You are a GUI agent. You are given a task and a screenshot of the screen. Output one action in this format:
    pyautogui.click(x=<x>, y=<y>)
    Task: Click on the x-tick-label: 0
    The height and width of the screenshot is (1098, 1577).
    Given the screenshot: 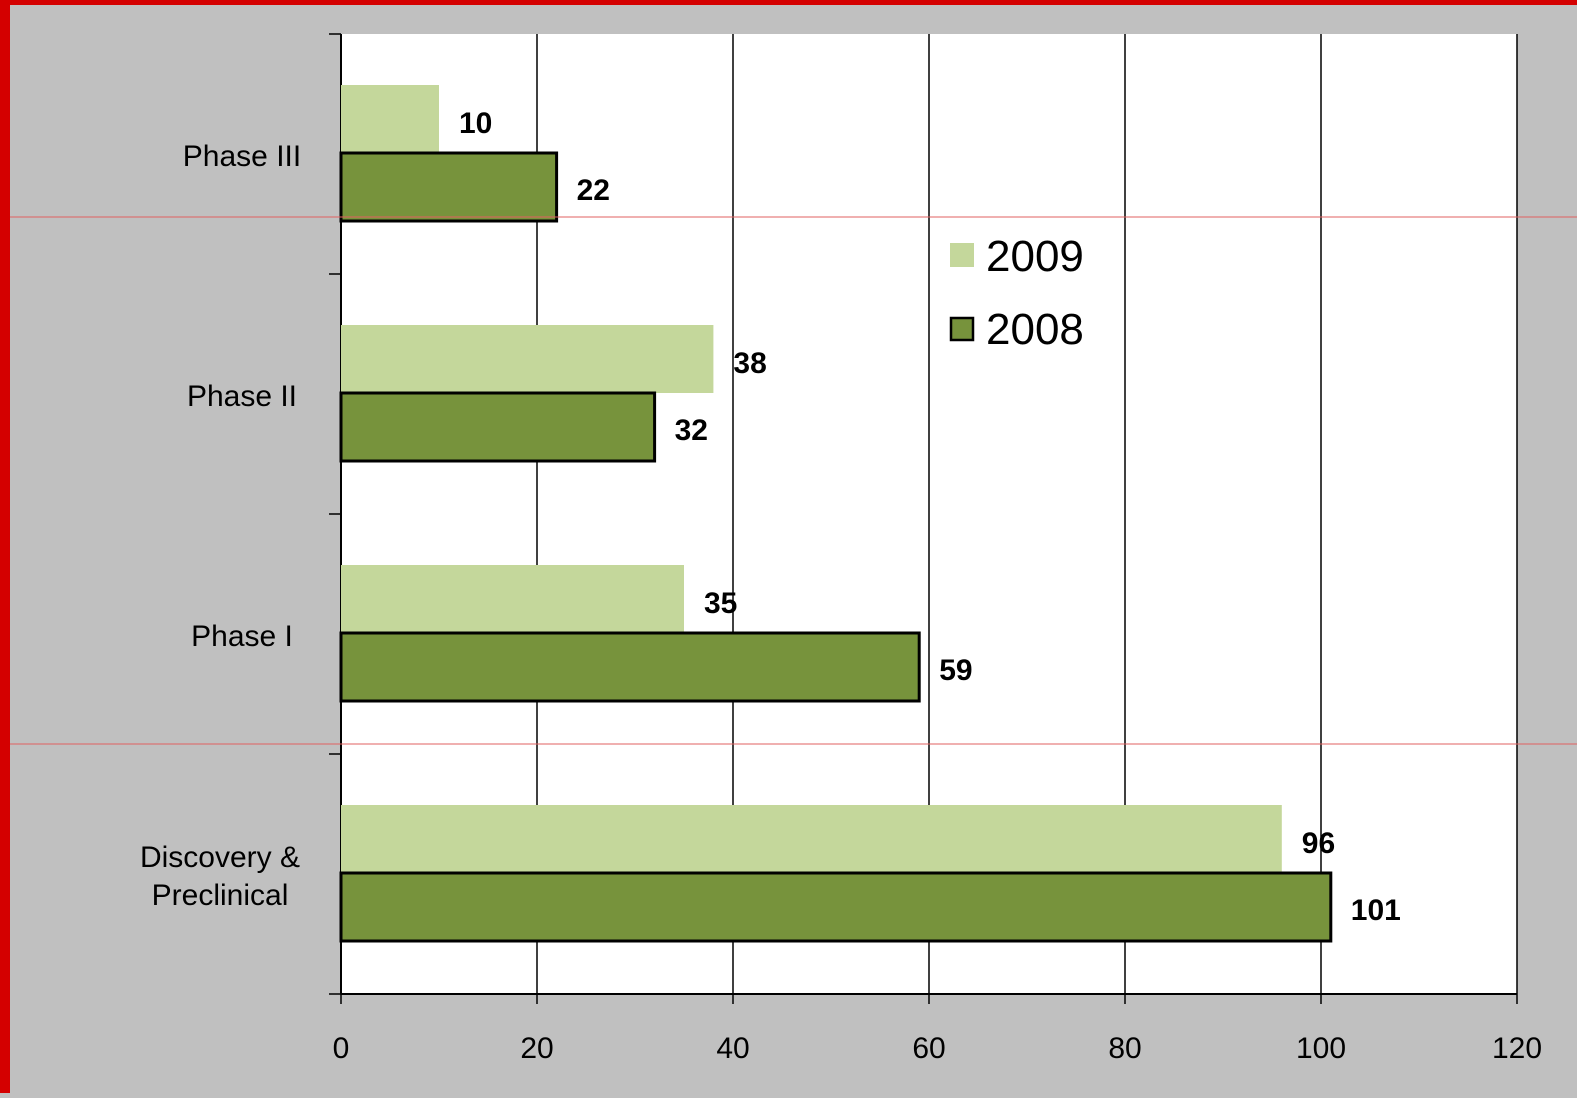 What is the action you would take?
    pyautogui.click(x=341, y=1048)
    